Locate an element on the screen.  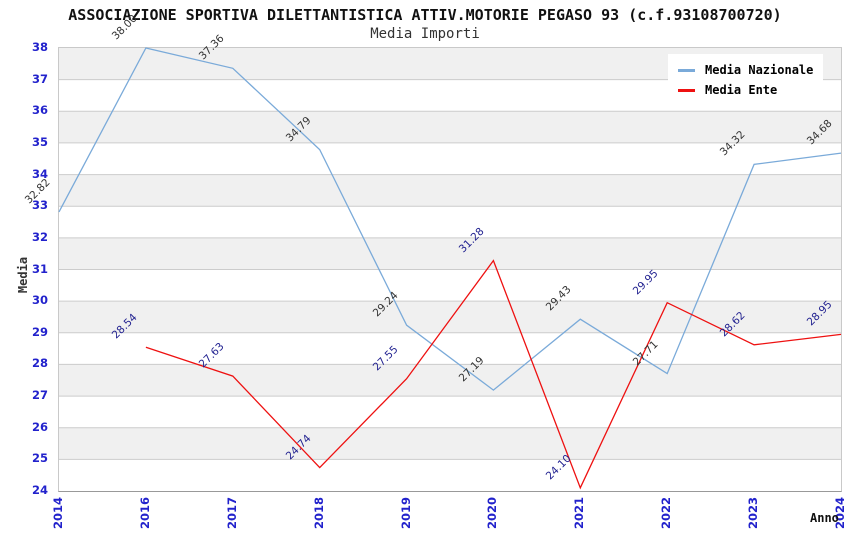
x-tick-label: 2018 is located at coordinates (318, 513).